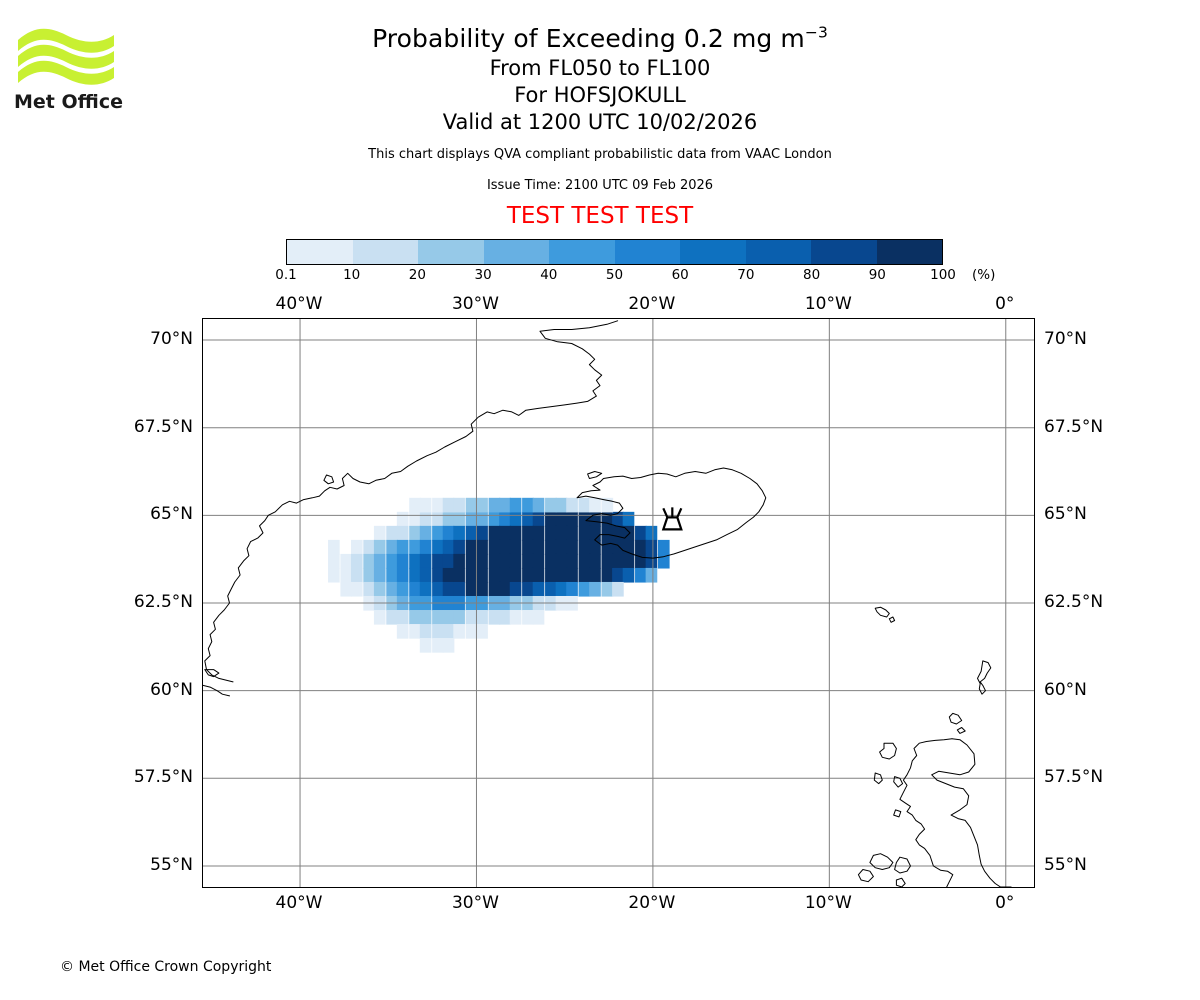 This screenshot has height=1000, width=1200. What do you see at coordinates (588, 38) in the screenshot?
I see `page-title-text: Probability of Exceeding 0.2 mg m` at bounding box center [588, 38].